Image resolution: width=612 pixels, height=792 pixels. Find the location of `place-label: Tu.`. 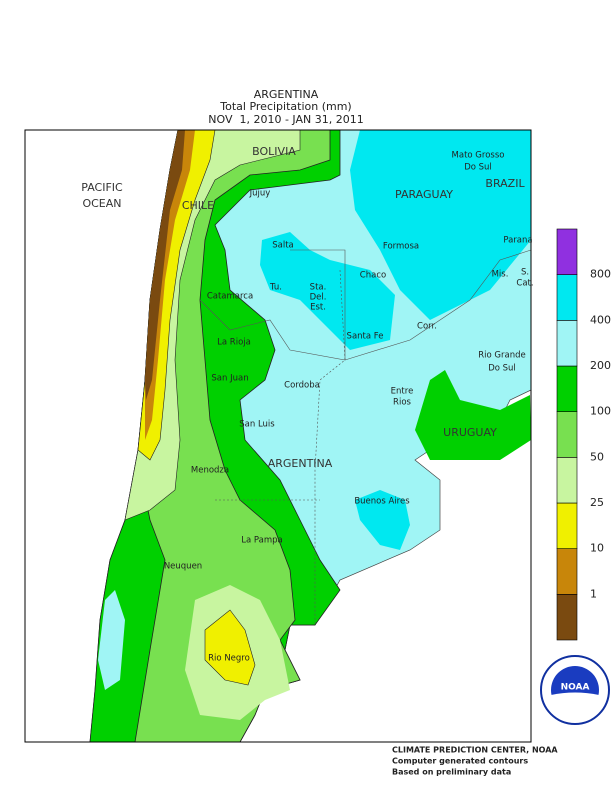

place-label: Tu. is located at coordinates (275, 288).